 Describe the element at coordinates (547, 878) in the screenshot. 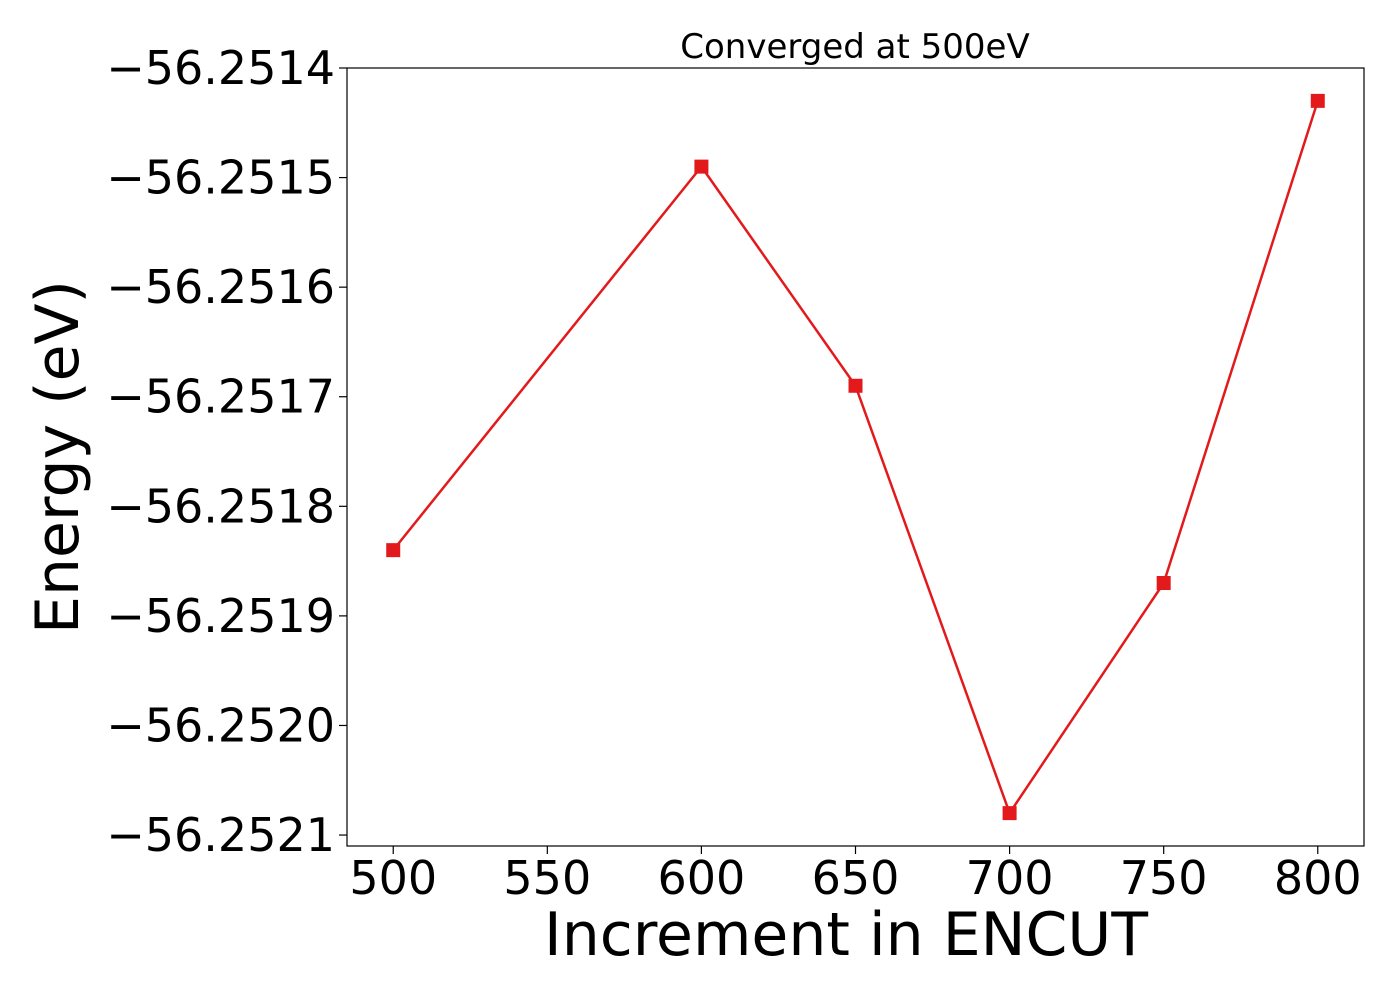

I see `x-tick-label: 550` at that location.